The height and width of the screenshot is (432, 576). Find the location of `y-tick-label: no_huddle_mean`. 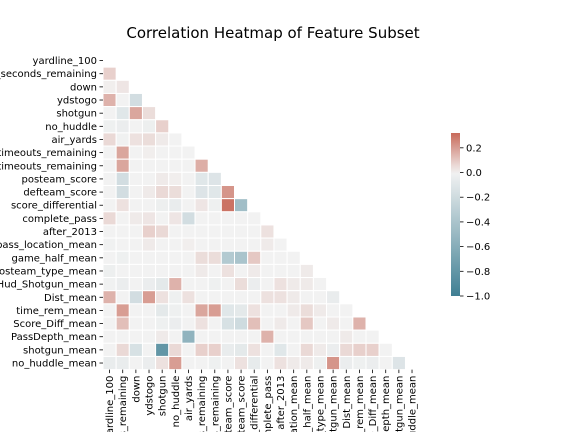

y-tick-label: no_huddle_mean is located at coordinates (54, 364).